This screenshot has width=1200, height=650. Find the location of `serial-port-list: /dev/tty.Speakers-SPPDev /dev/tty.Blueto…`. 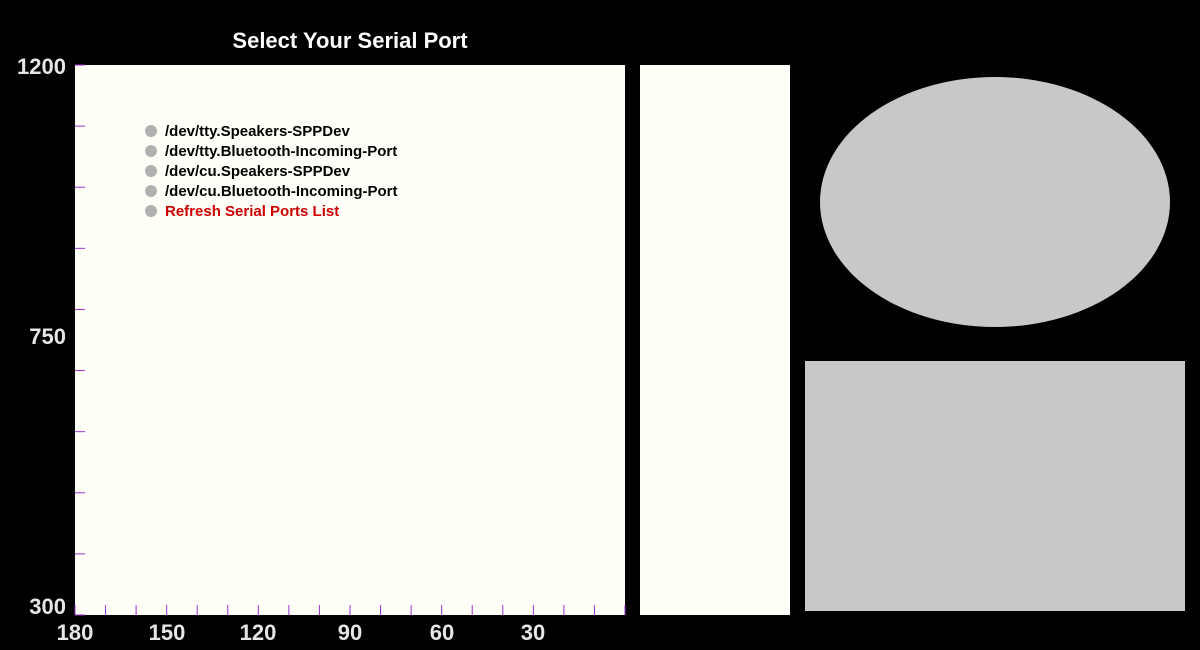

serial-port-list: /dev/tty.Speakers-SPPDev /dev/tty.Blueto… is located at coordinates (271, 171).